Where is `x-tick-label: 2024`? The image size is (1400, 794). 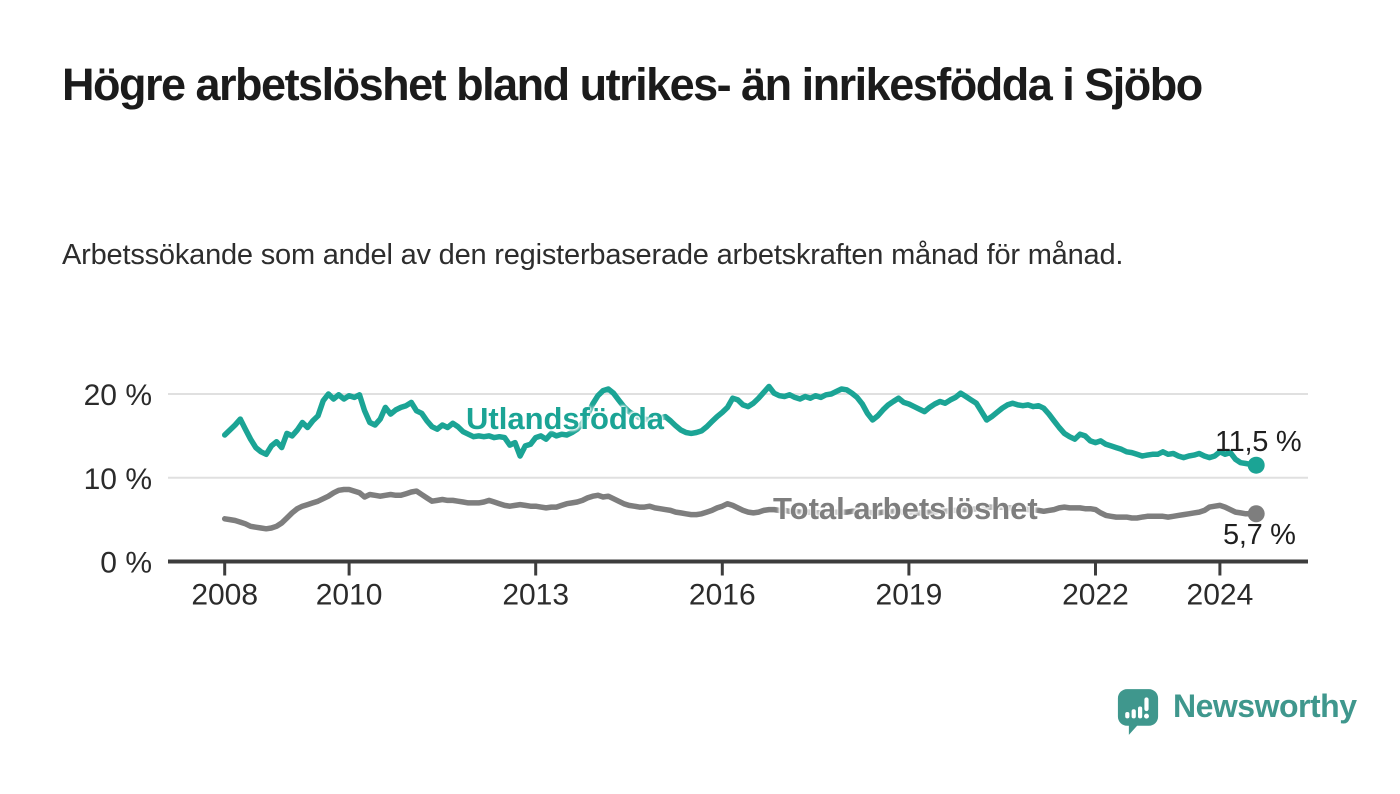
x-tick-label: 2024 is located at coordinates (1220, 595).